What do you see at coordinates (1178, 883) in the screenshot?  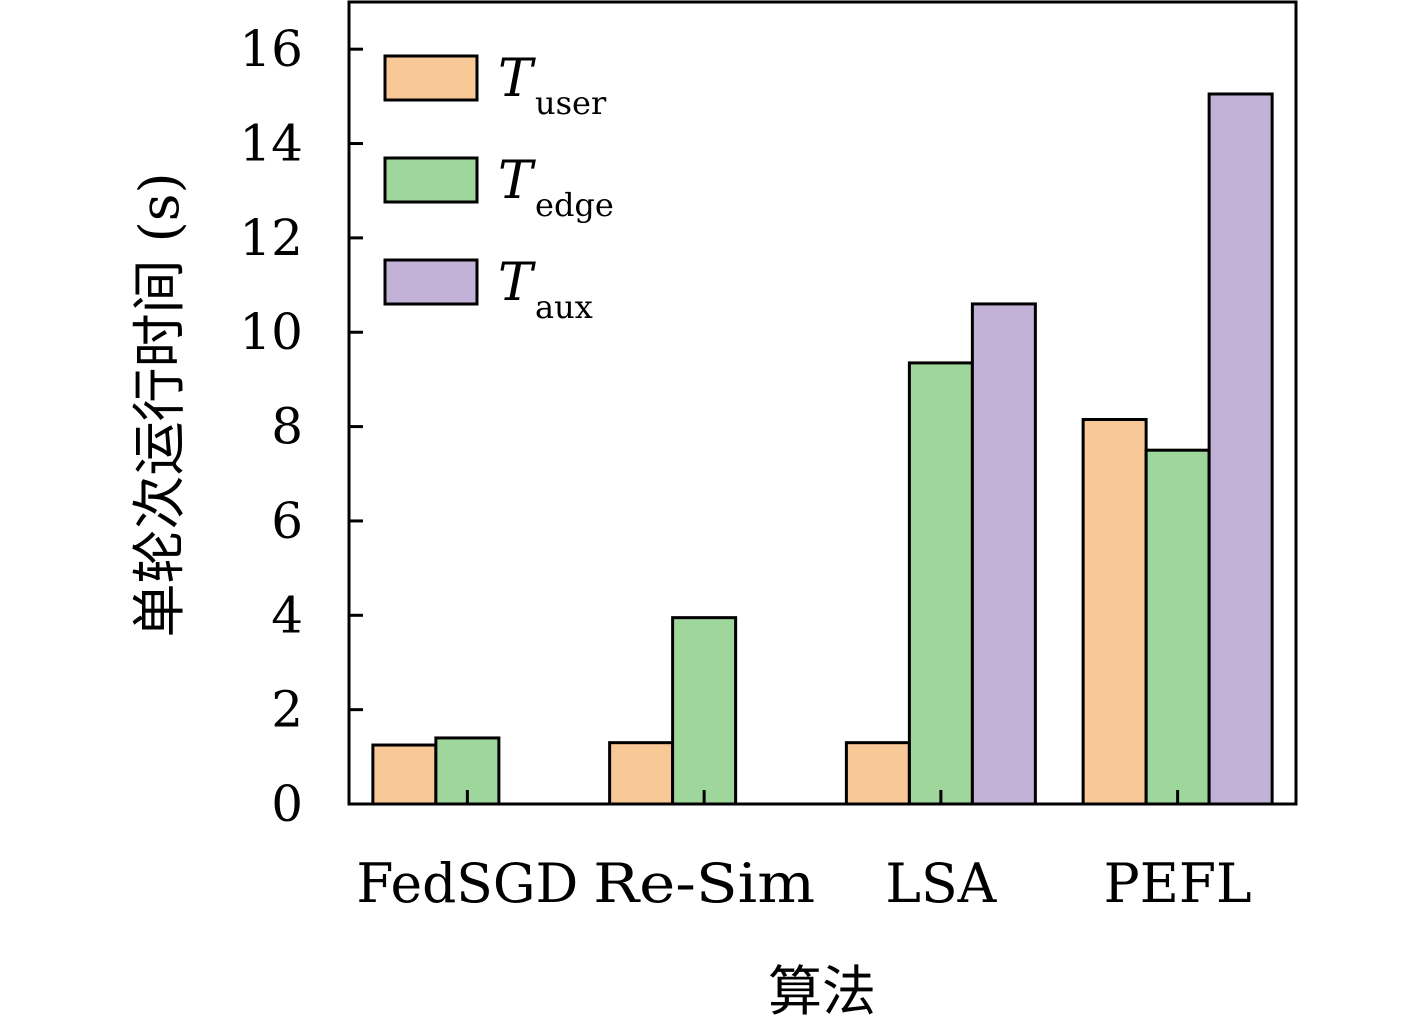 I see `x-tick-label-pefl: PEFL` at bounding box center [1178, 883].